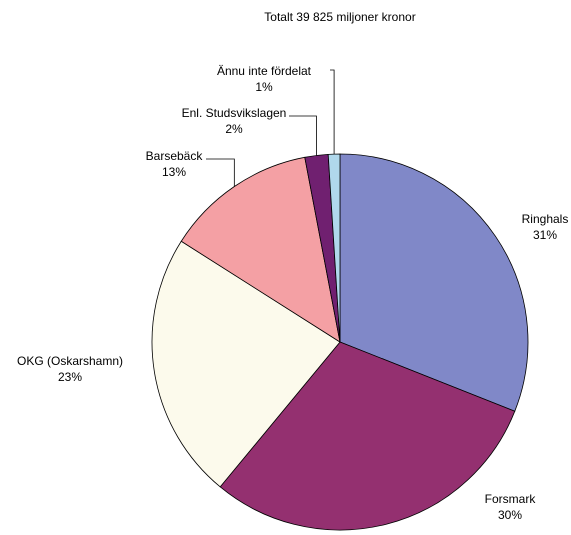 Image resolution: width=571 pixels, height=535 pixels. What do you see at coordinates (70, 361) in the screenshot?
I see `slice-label: OKG (Oskarshamn)` at bounding box center [70, 361].